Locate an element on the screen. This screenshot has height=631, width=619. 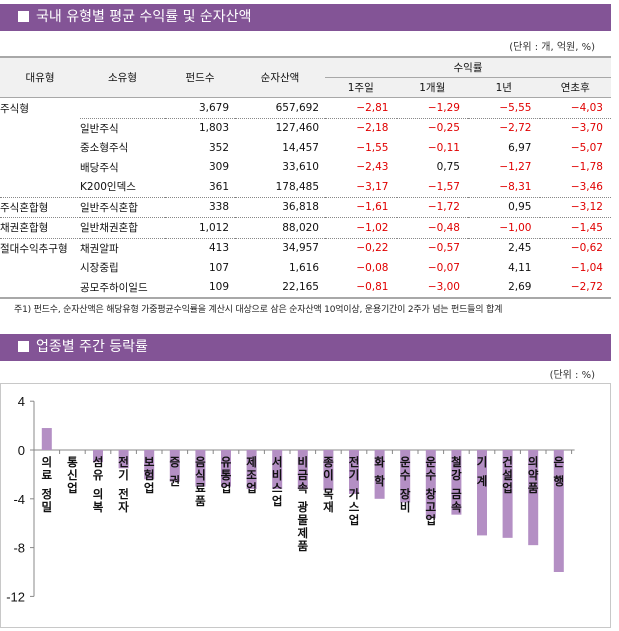
minor-cell: 채권알파 is located at coordinates (122, 247).